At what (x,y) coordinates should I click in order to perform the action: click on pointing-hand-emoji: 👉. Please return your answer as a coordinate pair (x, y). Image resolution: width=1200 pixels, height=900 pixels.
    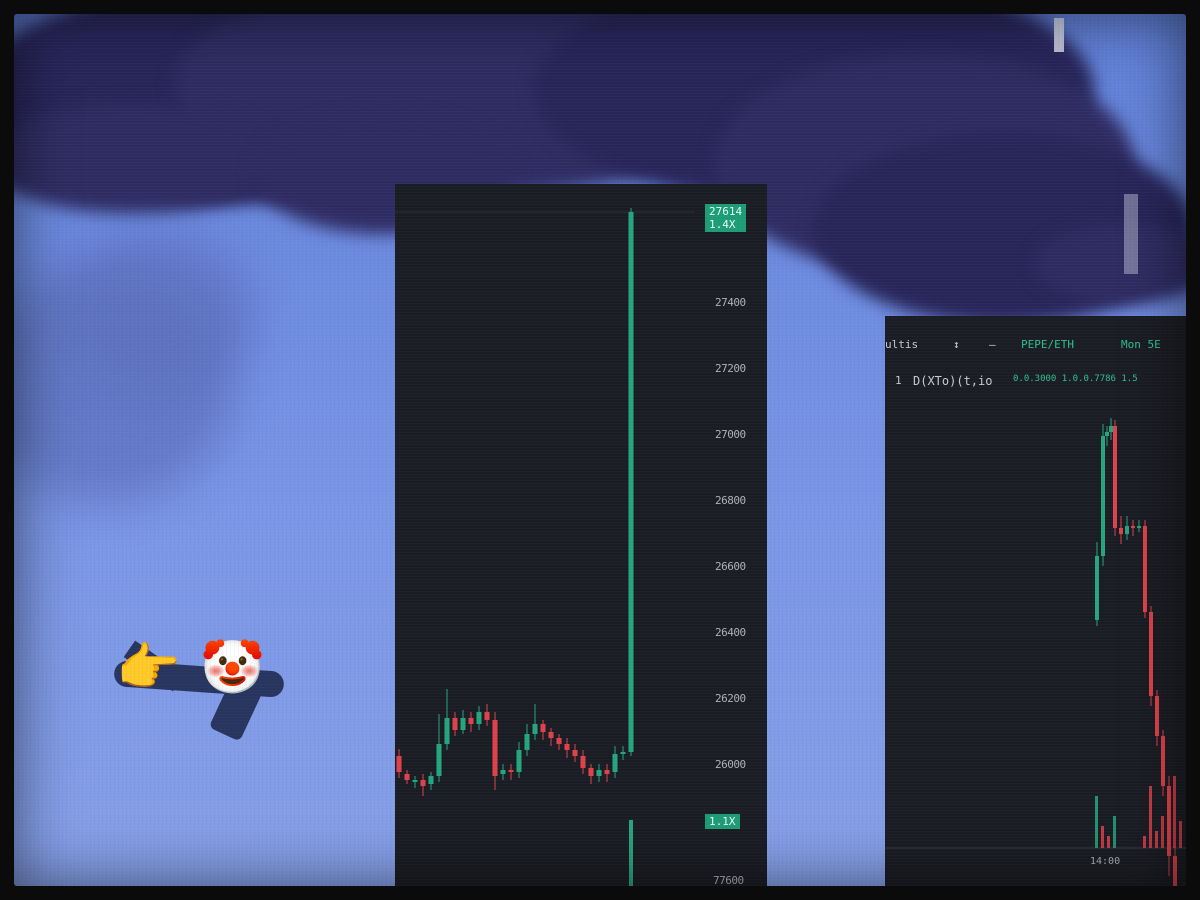
    Looking at the image, I should click on (148, 668).